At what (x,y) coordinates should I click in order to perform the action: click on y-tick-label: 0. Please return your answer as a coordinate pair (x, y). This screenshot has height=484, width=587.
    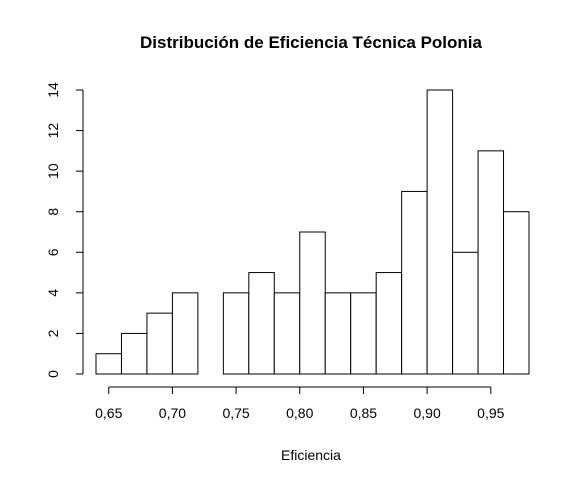
    Looking at the image, I should click on (53, 374).